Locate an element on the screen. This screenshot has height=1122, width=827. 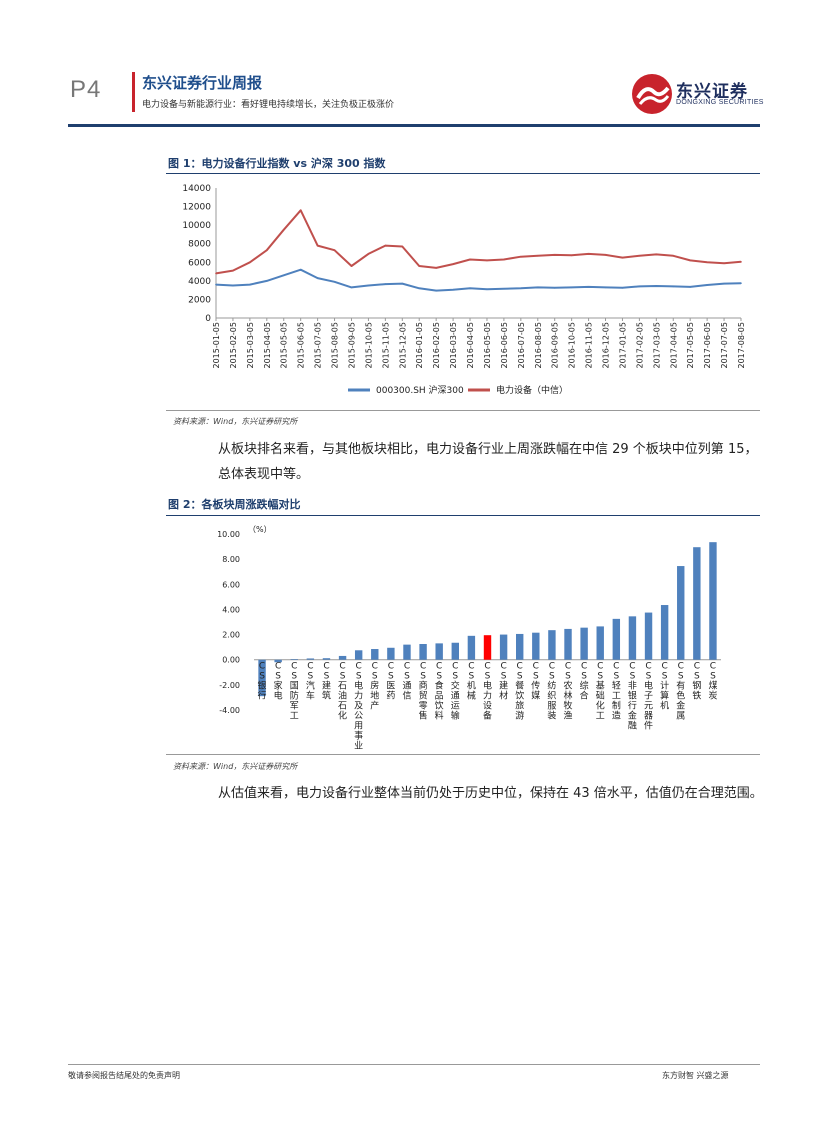
x-tick-label: 2015-01-05 is located at coordinates (216, 345).